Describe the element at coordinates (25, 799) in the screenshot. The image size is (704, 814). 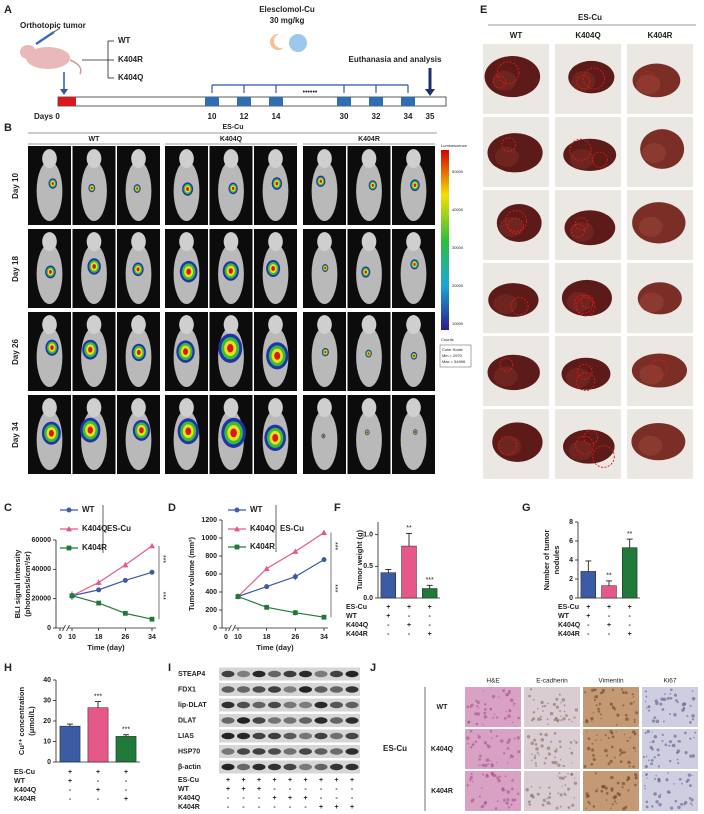
I see `treatment-label: K404R` at that location.